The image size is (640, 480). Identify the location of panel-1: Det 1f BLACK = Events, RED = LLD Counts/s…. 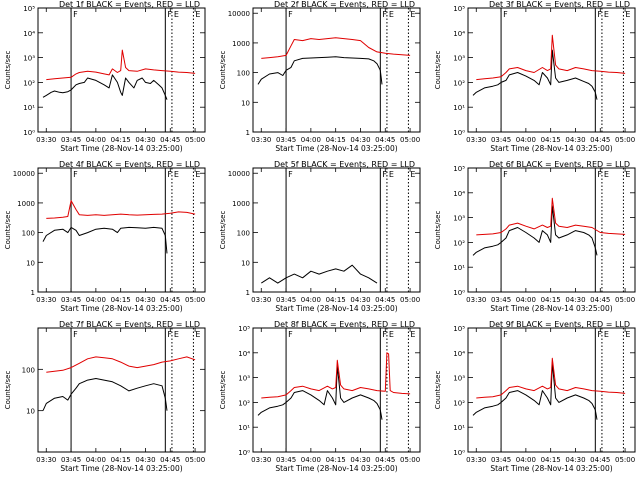
(105, 76).